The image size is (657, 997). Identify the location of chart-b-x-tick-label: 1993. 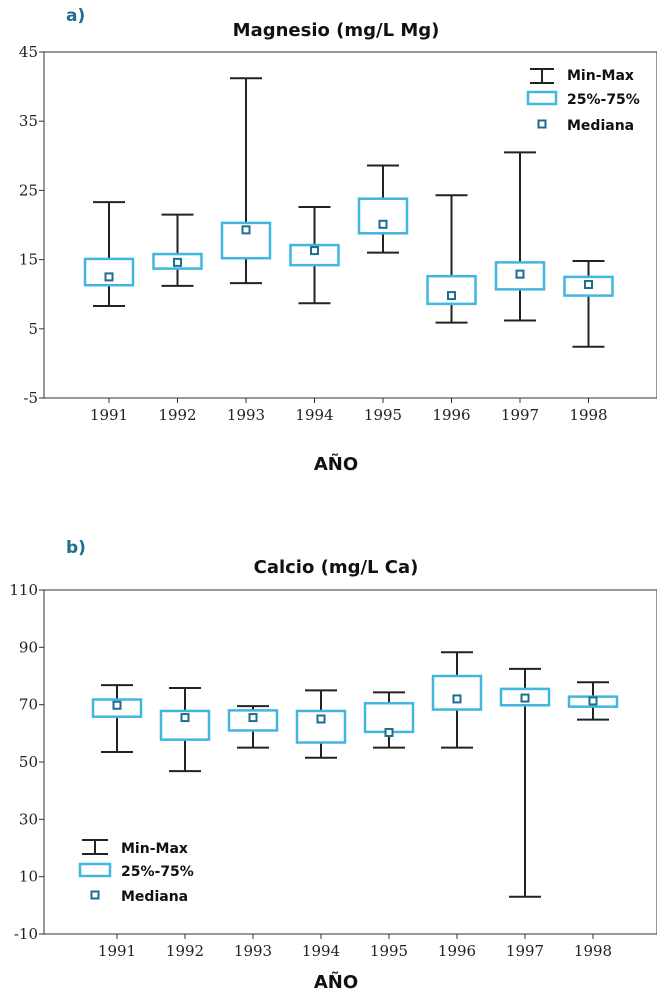
(253, 951).